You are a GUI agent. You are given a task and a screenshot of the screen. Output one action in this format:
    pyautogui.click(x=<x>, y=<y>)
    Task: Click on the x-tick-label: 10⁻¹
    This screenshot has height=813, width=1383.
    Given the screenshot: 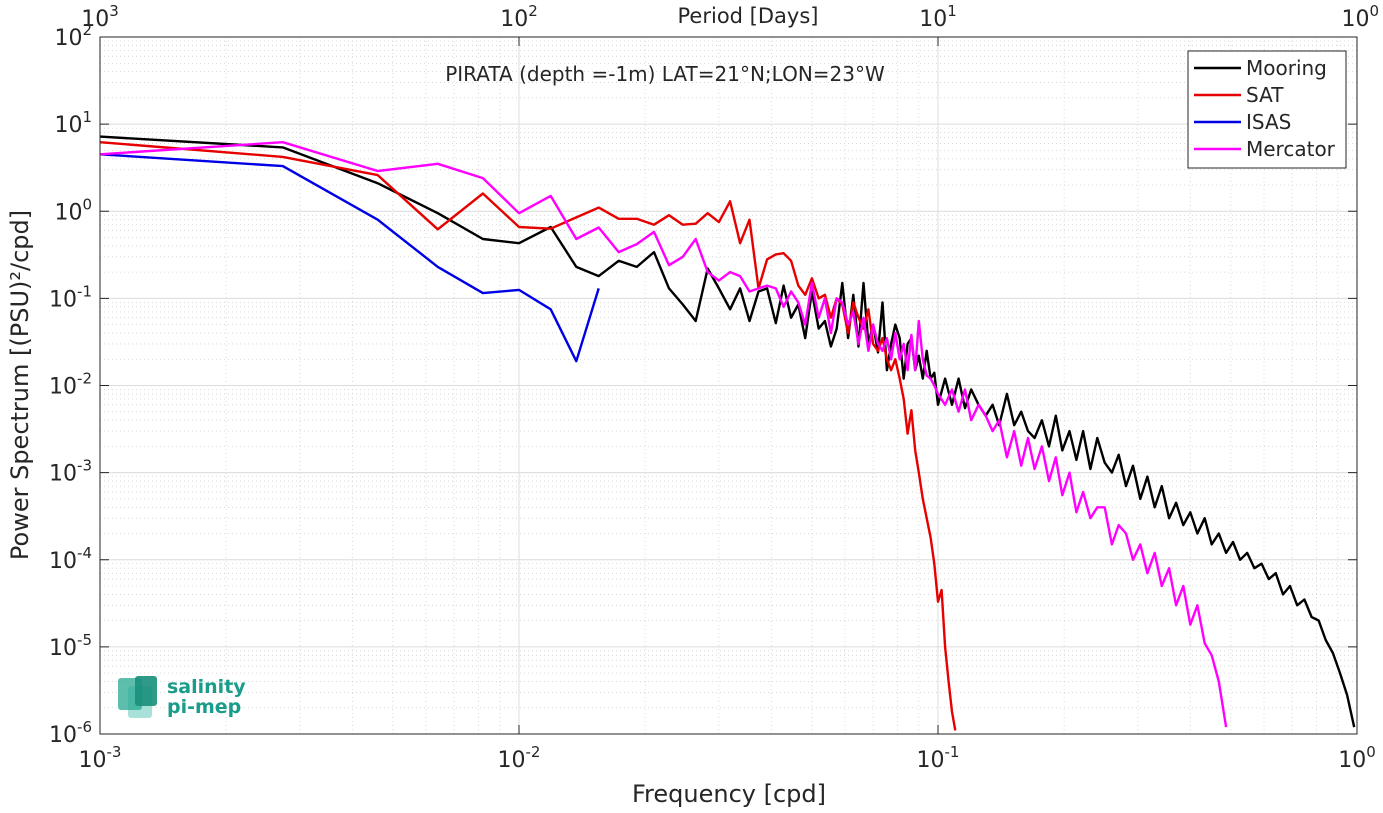 What is the action you would take?
    pyautogui.click(x=938, y=758)
    